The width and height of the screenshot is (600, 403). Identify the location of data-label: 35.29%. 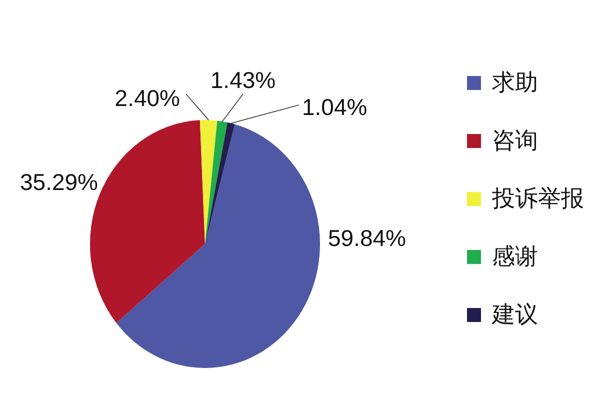
(59, 182).